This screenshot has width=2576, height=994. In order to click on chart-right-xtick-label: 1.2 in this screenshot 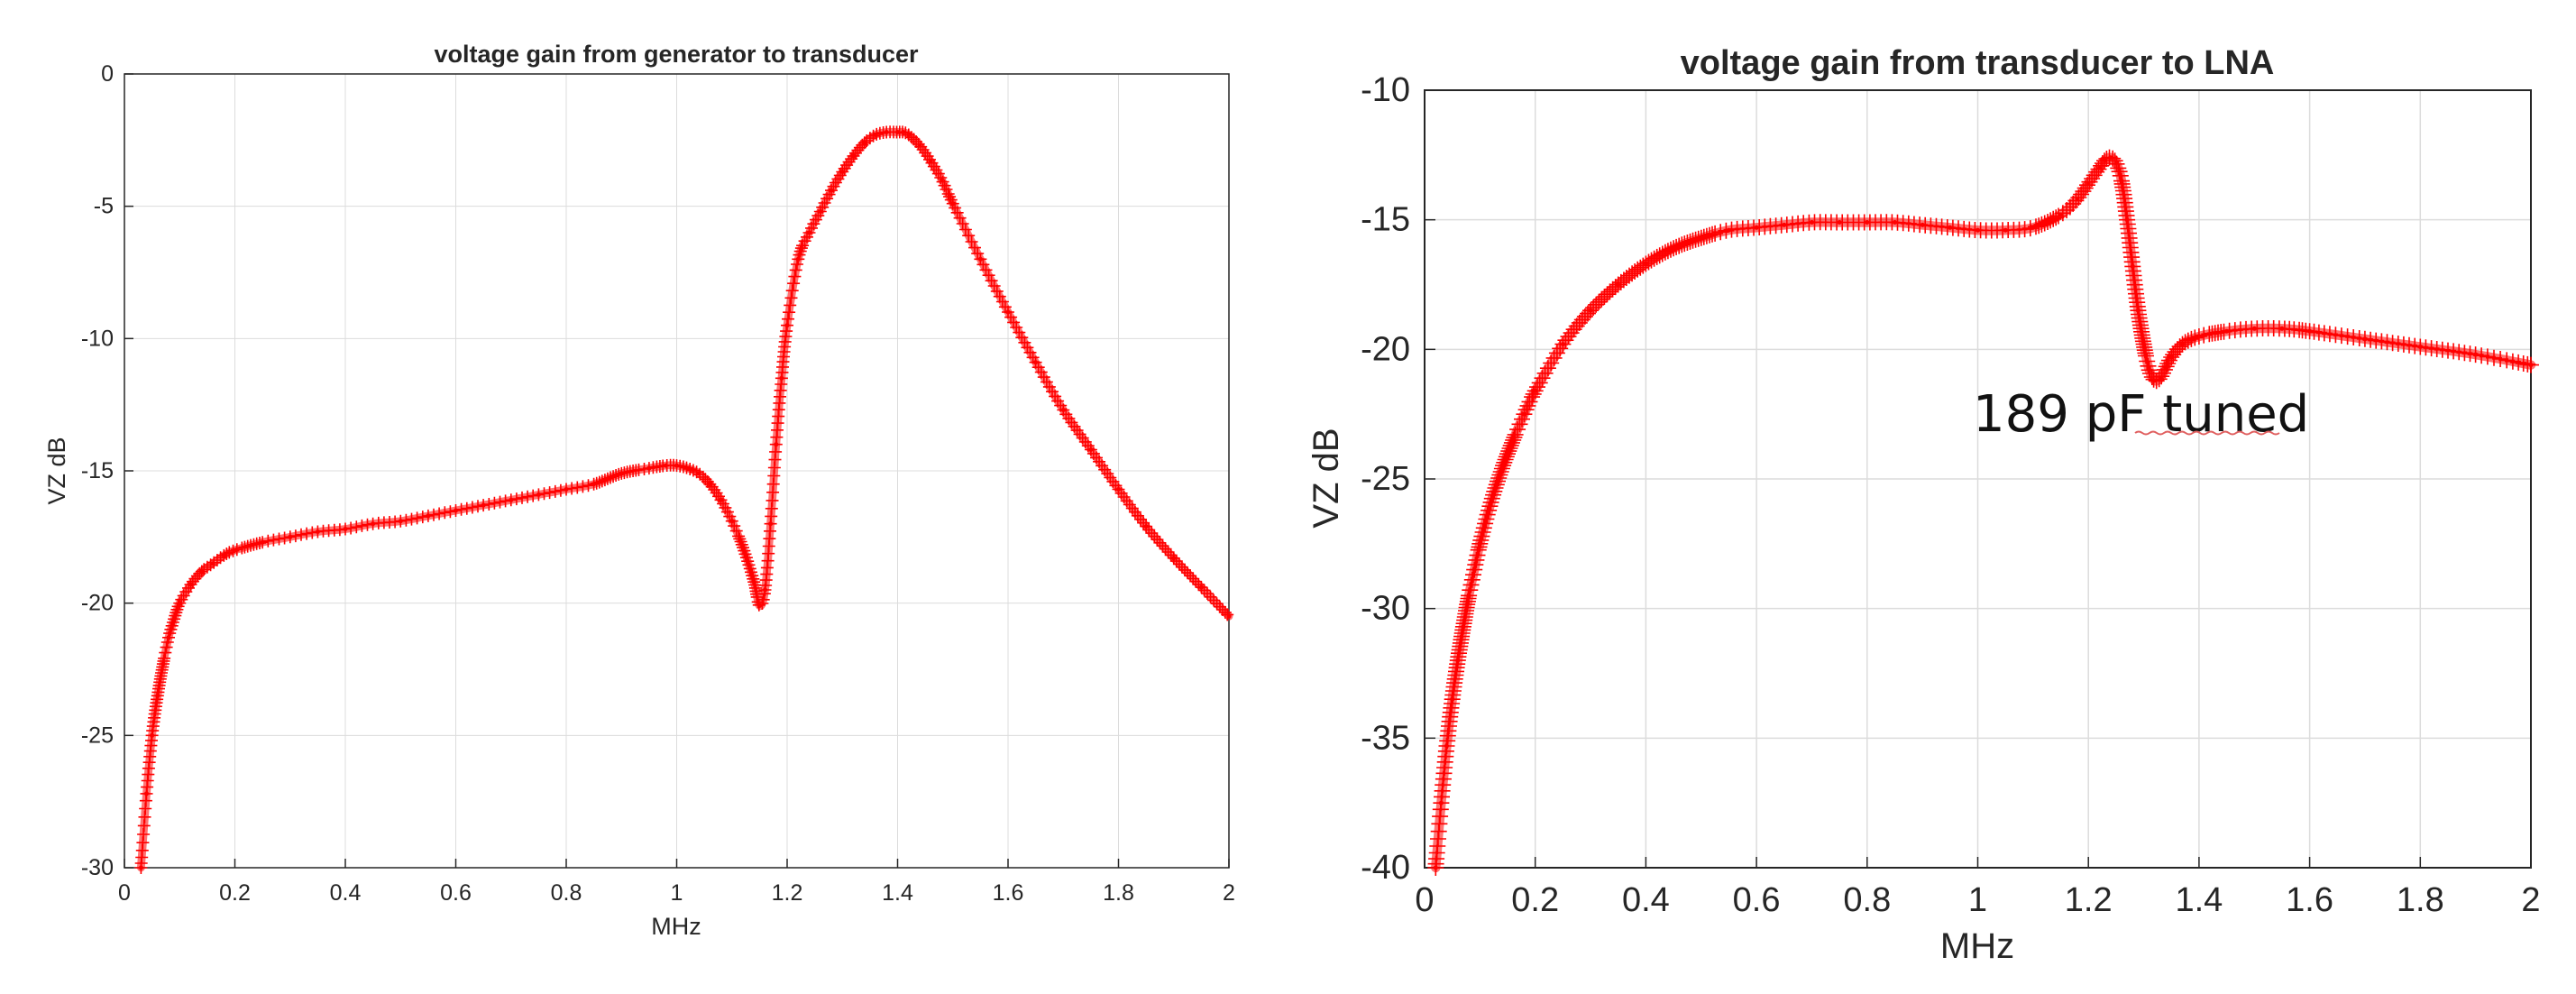, I will do `click(2089, 900)`.